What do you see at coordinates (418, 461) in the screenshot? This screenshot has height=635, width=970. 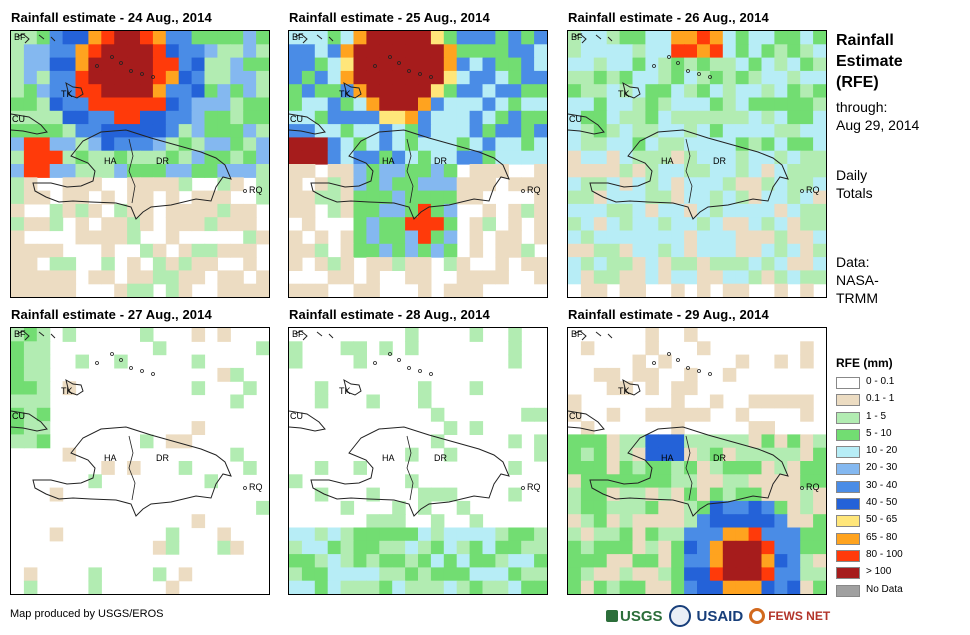 I see `rainfall-map-aug-28: BF TK CU HA DR RQ` at bounding box center [418, 461].